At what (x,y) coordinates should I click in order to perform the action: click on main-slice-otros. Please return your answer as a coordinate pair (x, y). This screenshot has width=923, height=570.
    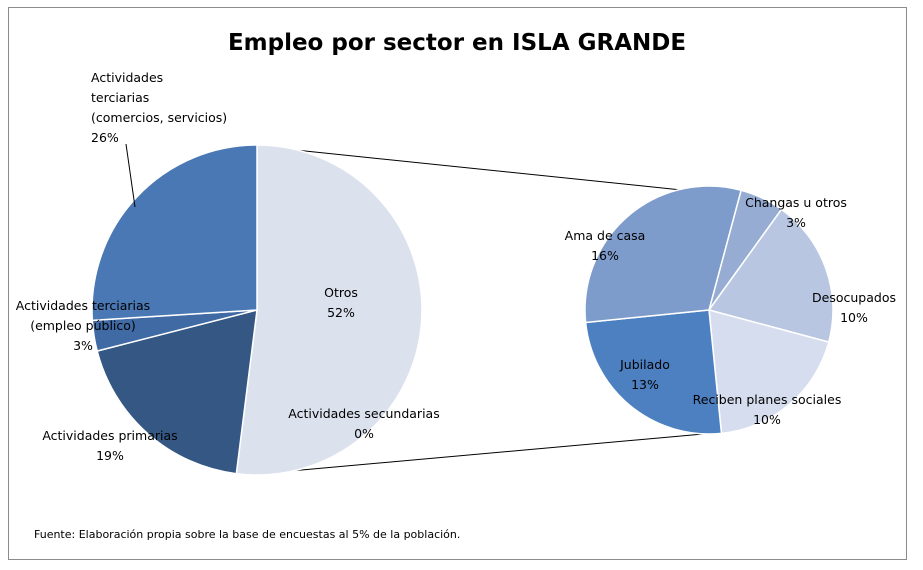
    Looking at the image, I should click on (329, 310).